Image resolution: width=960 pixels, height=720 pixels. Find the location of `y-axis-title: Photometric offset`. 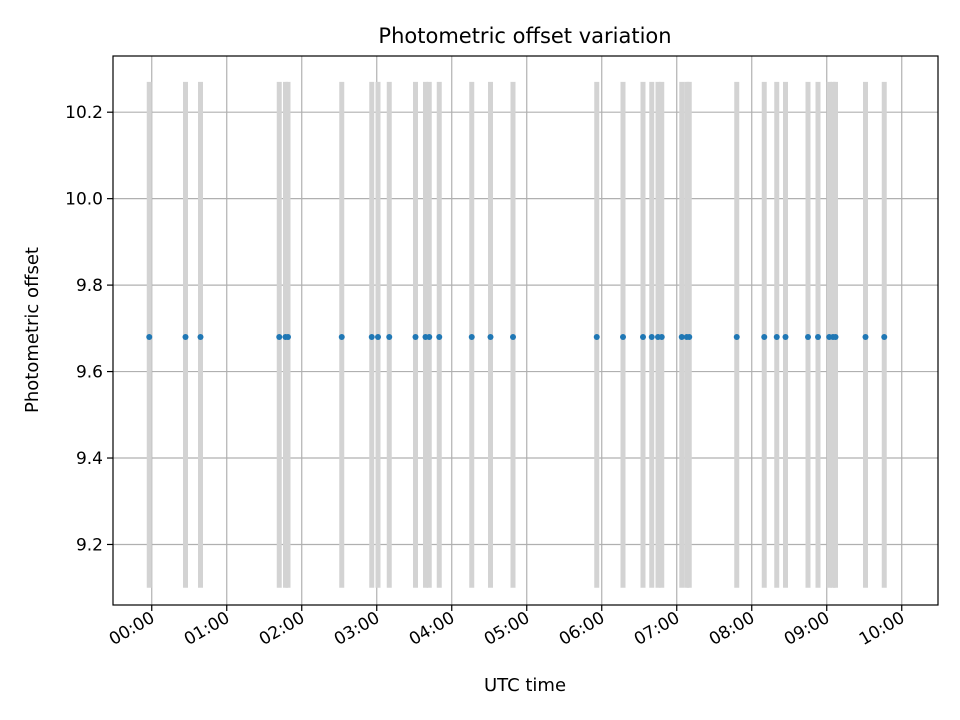

y-axis-title: Photometric offset is located at coordinates (32, 330).